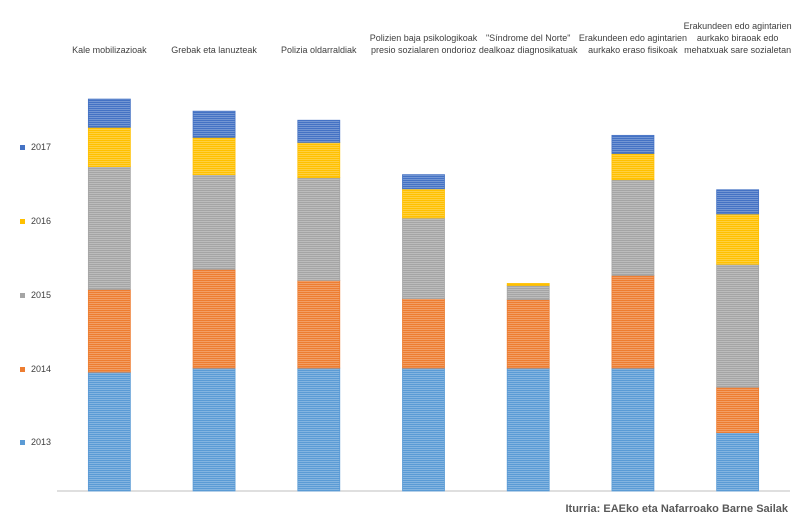 The height and width of the screenshot is (523, 800). What do you see at coordinates (109, 50) in the screenshot?
I see `category-label: Kale mobilizazioak` at bounding box center [109, 50].